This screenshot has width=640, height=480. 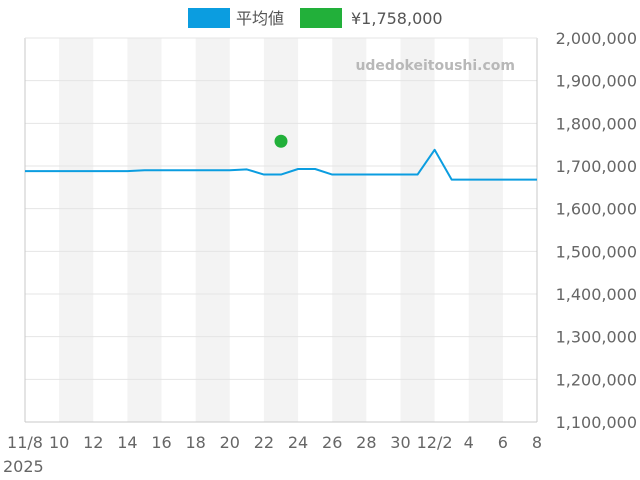 I want to click on x-tick-label-2: 12, so click(x=93, y=442).